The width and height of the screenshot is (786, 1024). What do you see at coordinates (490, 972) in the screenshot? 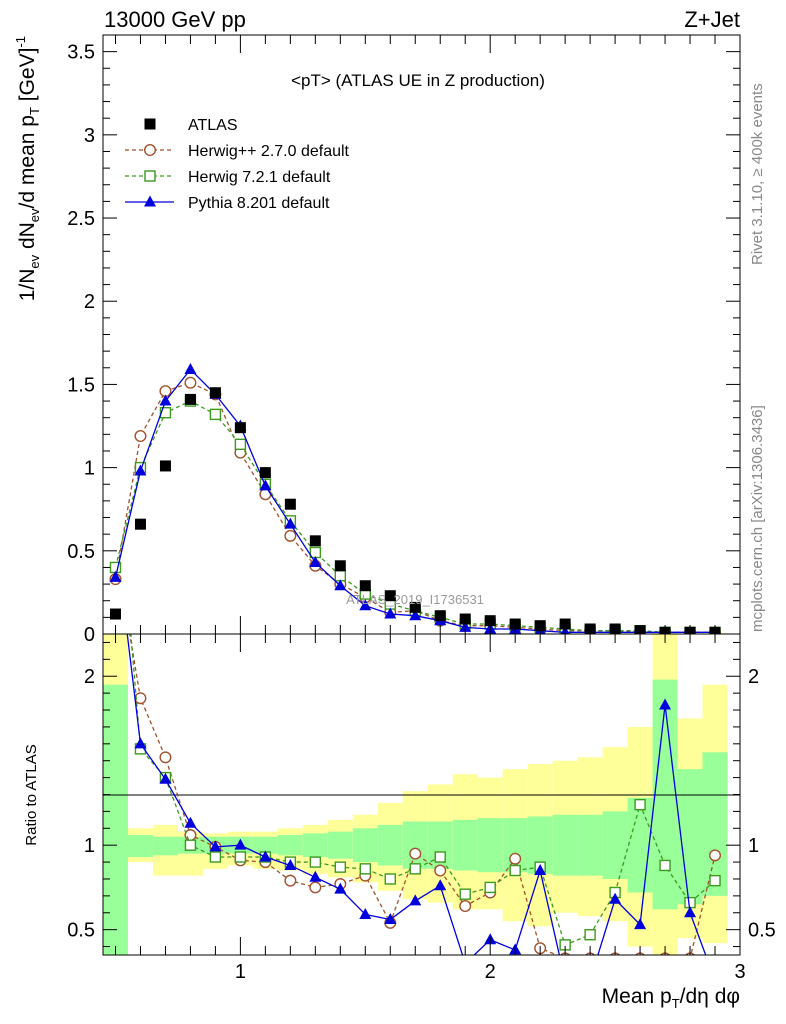
I see `x-tick-label: 2` at bounding box center [490, 972].